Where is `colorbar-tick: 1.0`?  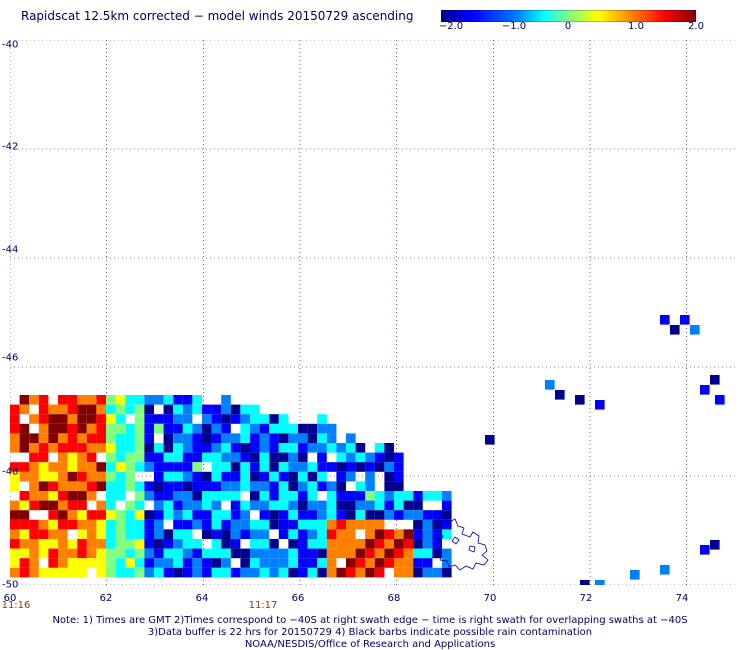
colorbar-tick: 1.0 is located at coordinates (636, 26).